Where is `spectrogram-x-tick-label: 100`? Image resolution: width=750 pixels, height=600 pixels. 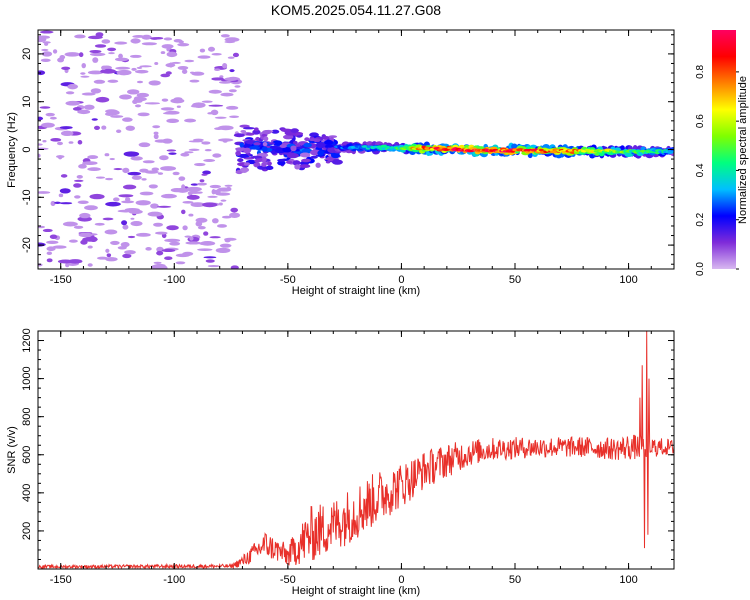
spectrogram-x-tick-label: 100 is located at coordinates (628, 280).